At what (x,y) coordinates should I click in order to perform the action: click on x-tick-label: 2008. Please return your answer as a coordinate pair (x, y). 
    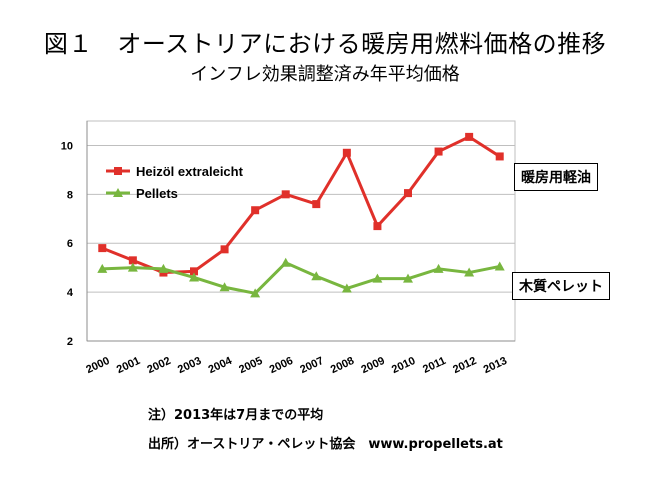
    Looking at the image, I should click on (342, 365).